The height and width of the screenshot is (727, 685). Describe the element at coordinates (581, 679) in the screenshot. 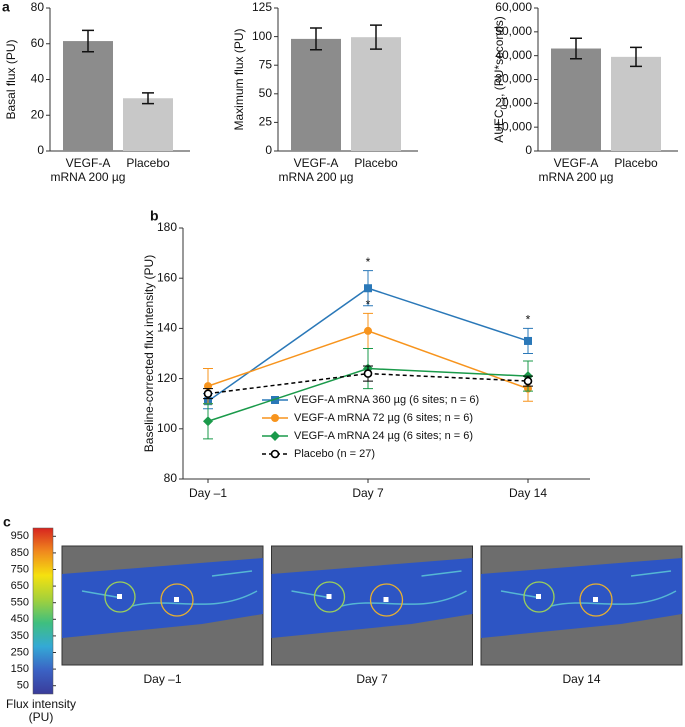

I see `image-caption: Day 14` at that location.